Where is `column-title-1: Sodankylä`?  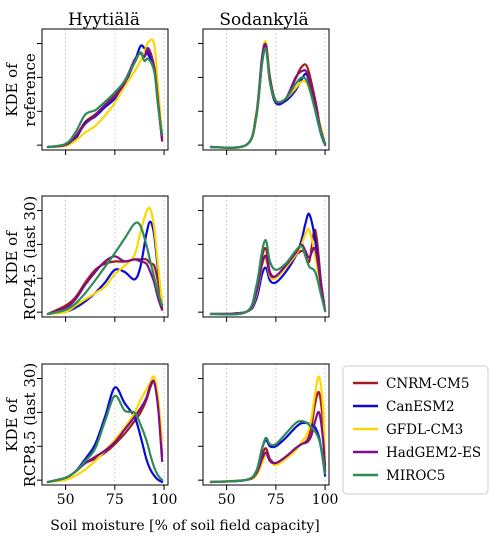 column-title-1: Sodankylä is located at coordinates (263, 20).